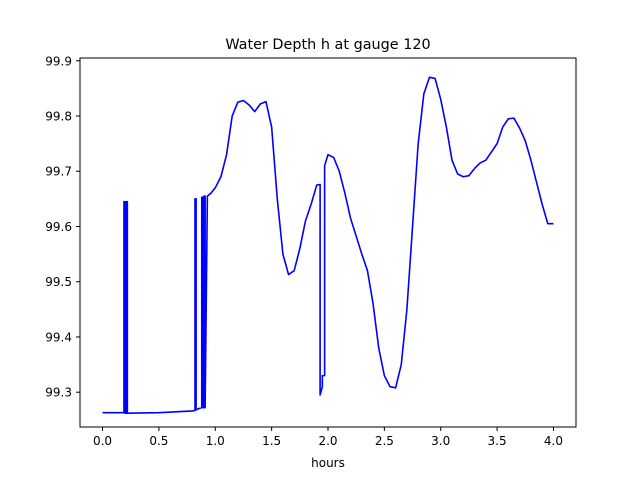 The width and height of the screenshot is (640, 484). Describe the element at coordinates (328, 463) in the screenshot. I see `x-axis-label: hours` at that location.